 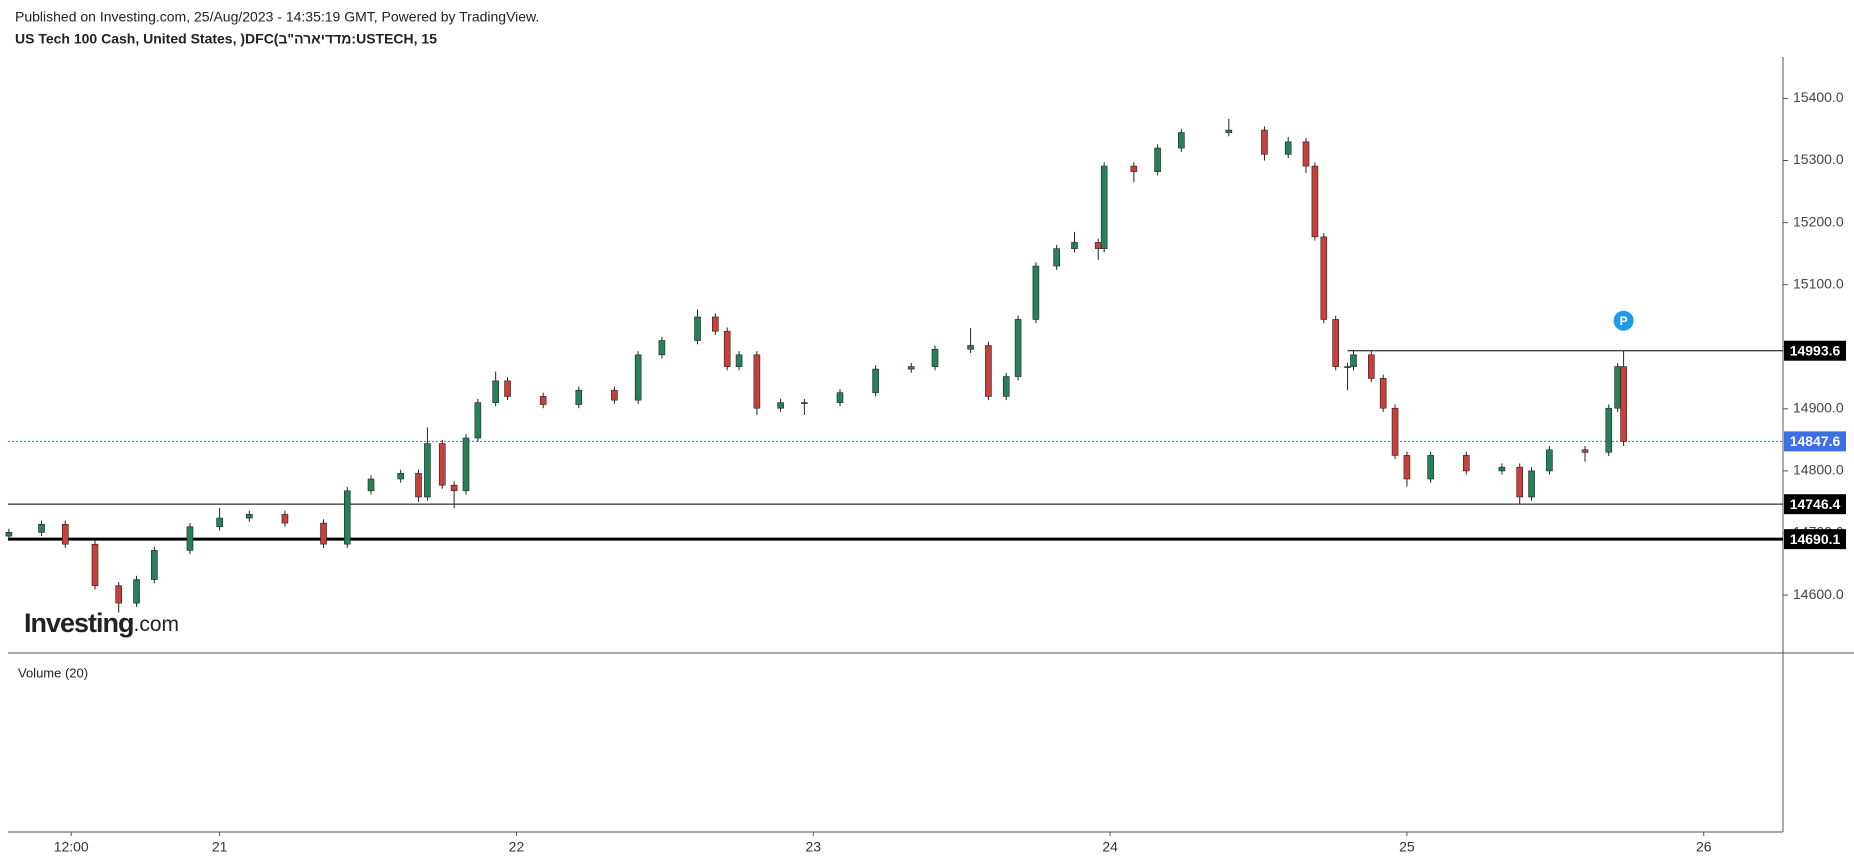 I want to click on level-label: 14690.1, so click(x=1815, y=539).